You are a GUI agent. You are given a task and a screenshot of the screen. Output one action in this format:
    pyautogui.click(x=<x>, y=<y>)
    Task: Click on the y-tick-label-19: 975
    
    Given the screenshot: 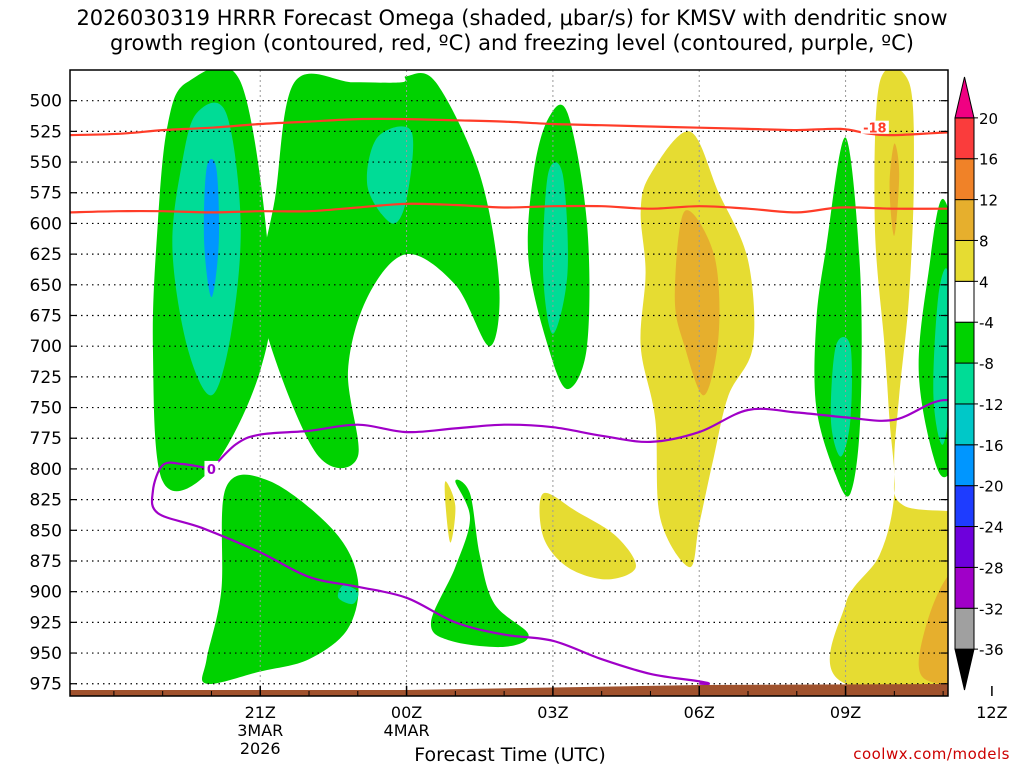 What is the action you would take?
    pyautogui.click(x=46, y=685)
    